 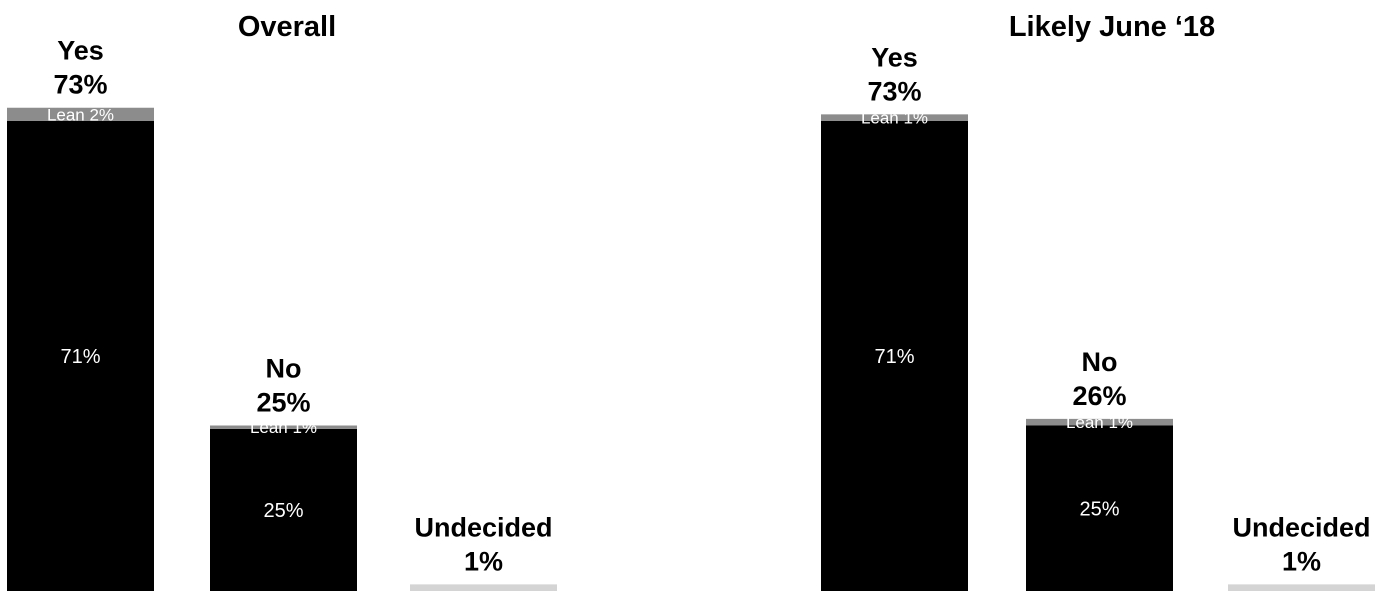 I want to click on chart2-segment-label-yes-firm: 71%, so click(x=894, y=357).